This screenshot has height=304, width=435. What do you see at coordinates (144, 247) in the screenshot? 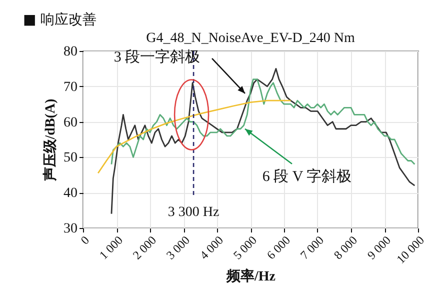
I see `x-tick-label: 2 000` at bounding box center [144, 247].